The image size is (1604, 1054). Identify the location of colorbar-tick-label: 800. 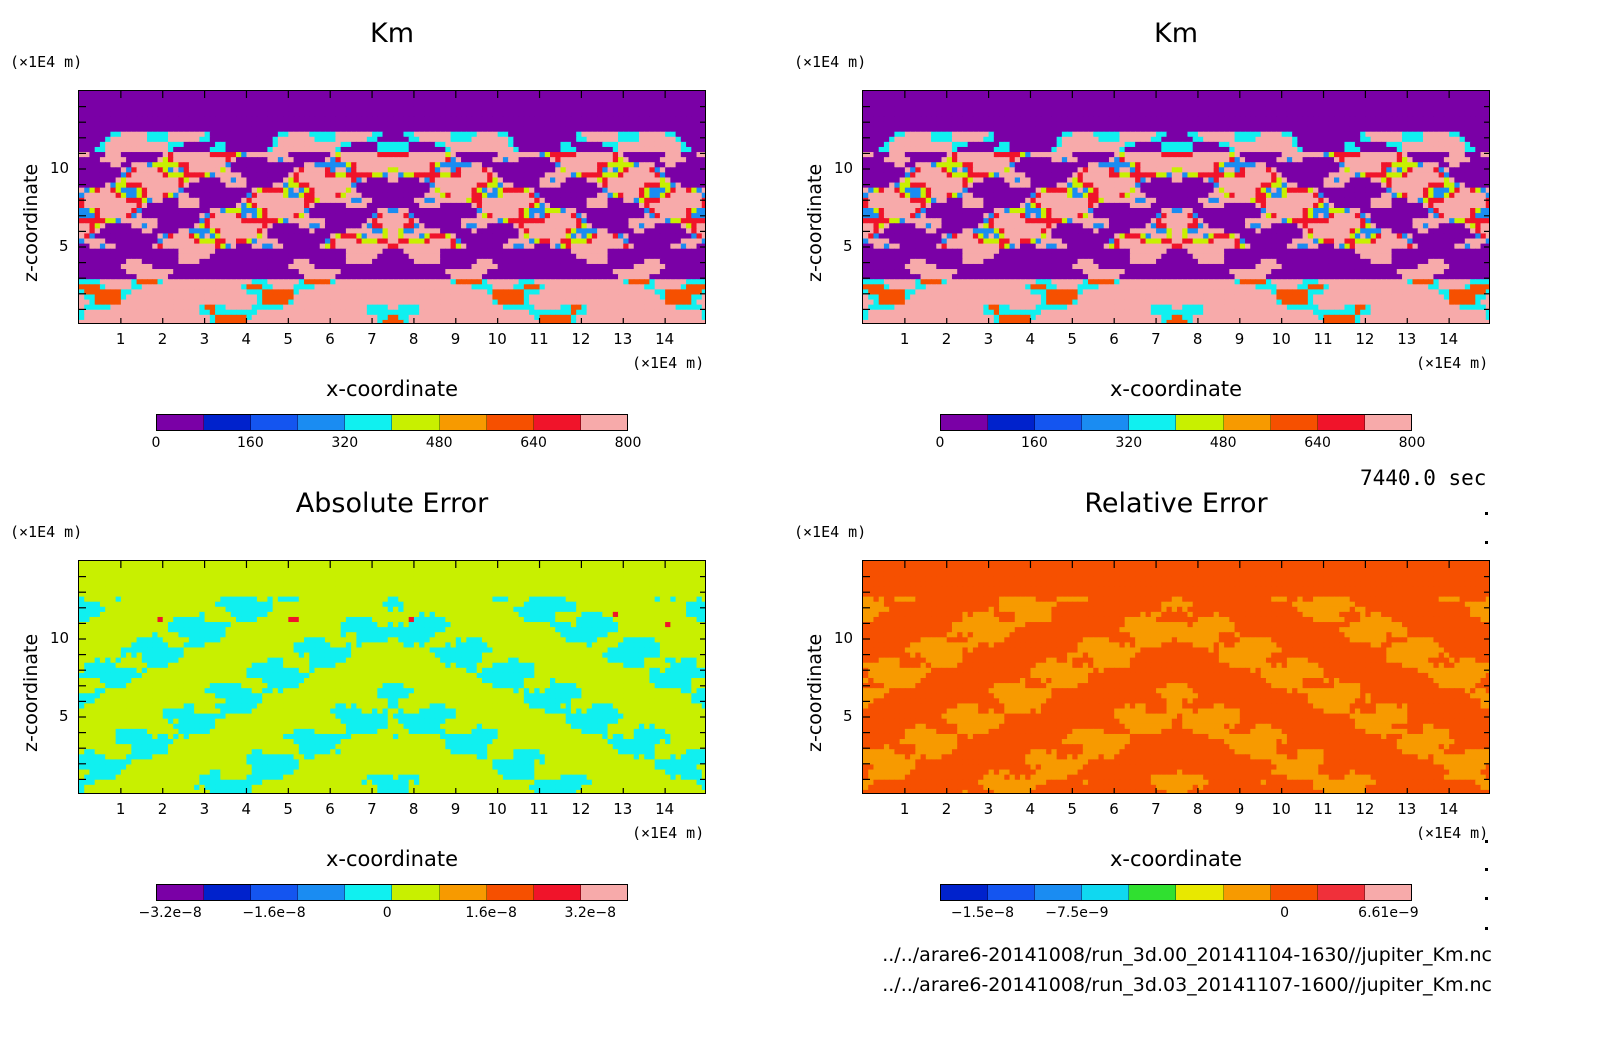
(1412, 443).